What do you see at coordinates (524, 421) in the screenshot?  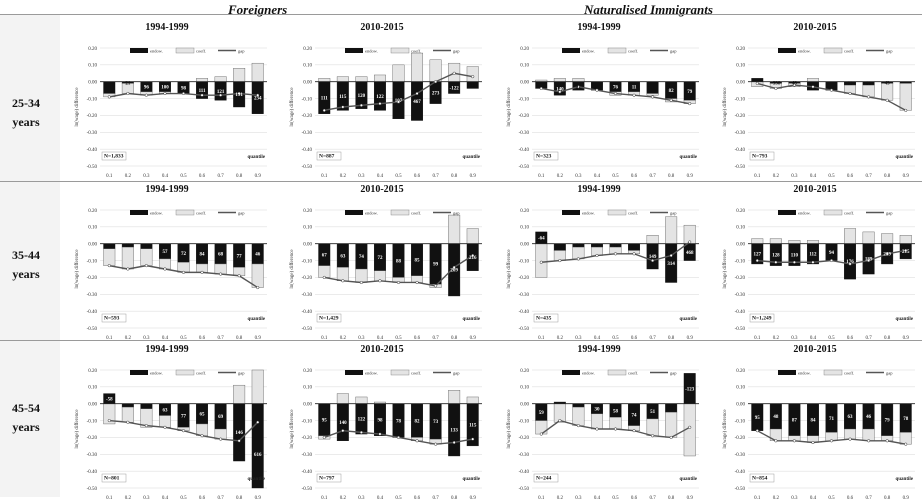 I see `y-tick-label: -0.10` at bounding box center [524, 421].